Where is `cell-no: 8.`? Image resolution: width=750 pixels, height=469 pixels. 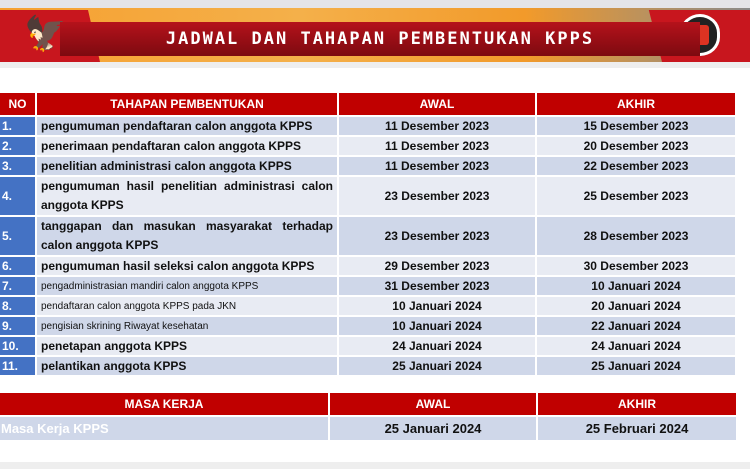 cell-no: 8. is located at coordinates (17, 306).